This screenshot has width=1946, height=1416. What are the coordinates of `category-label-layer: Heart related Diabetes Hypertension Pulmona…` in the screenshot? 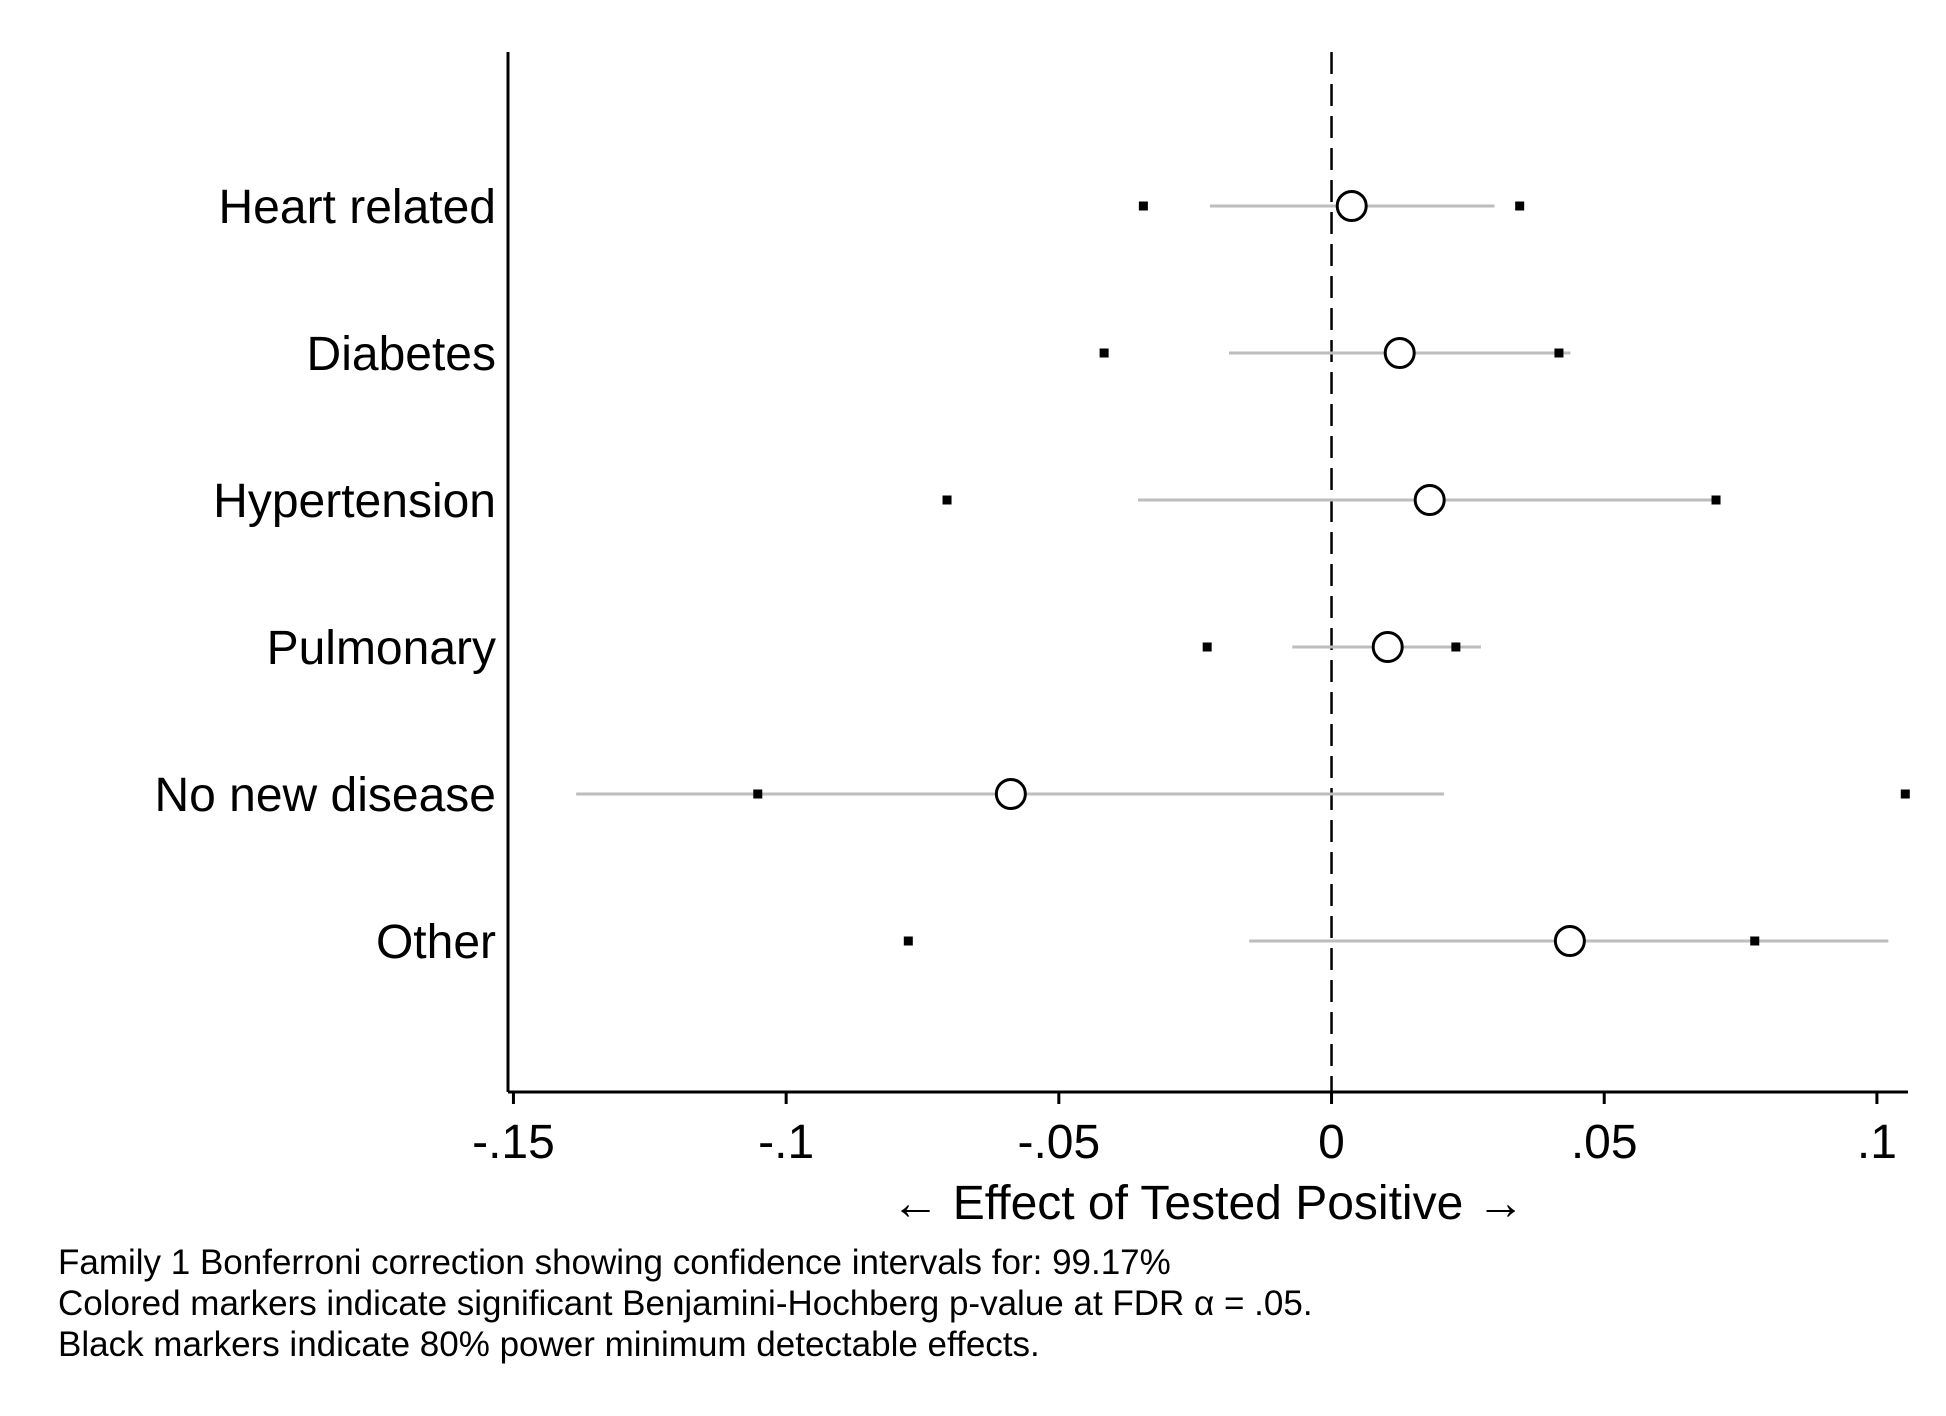 It's located at (325, 575).